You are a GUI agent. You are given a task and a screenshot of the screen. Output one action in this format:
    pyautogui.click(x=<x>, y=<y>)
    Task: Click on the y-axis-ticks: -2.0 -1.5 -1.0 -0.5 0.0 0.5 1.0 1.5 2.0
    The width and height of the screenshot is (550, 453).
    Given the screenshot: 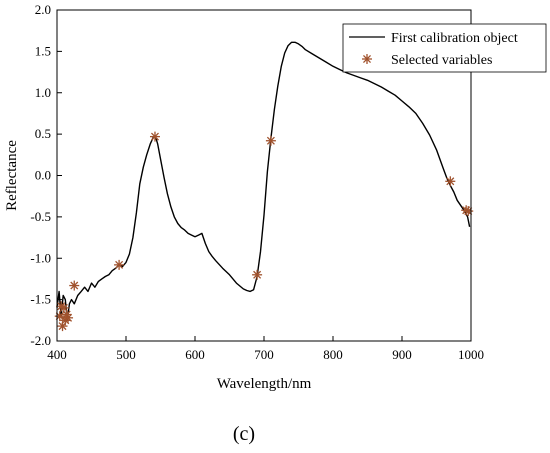 What is the action you would take?
    pyautogui.click(x=46, y=175)
    